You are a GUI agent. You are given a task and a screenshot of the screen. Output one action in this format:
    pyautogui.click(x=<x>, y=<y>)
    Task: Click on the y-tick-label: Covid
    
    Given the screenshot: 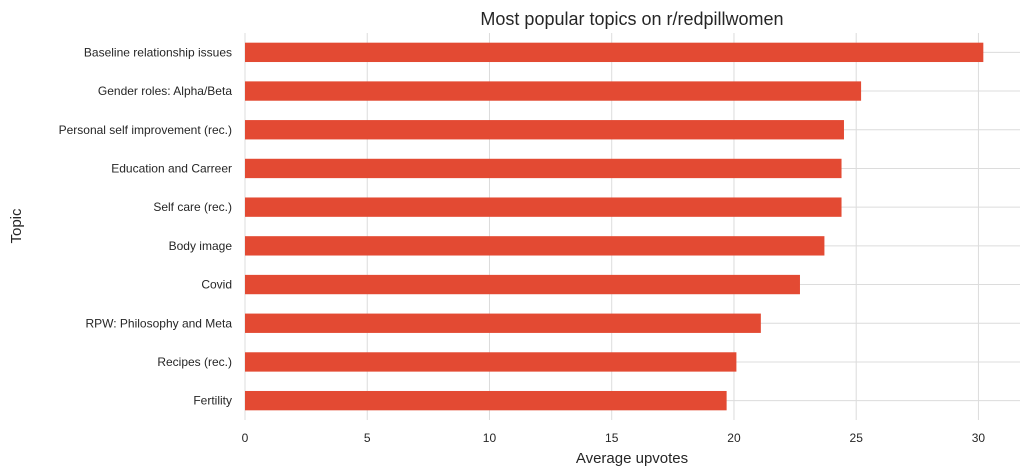 What is the action you would take?
    pyautogui.click(x=216, y=285)
    